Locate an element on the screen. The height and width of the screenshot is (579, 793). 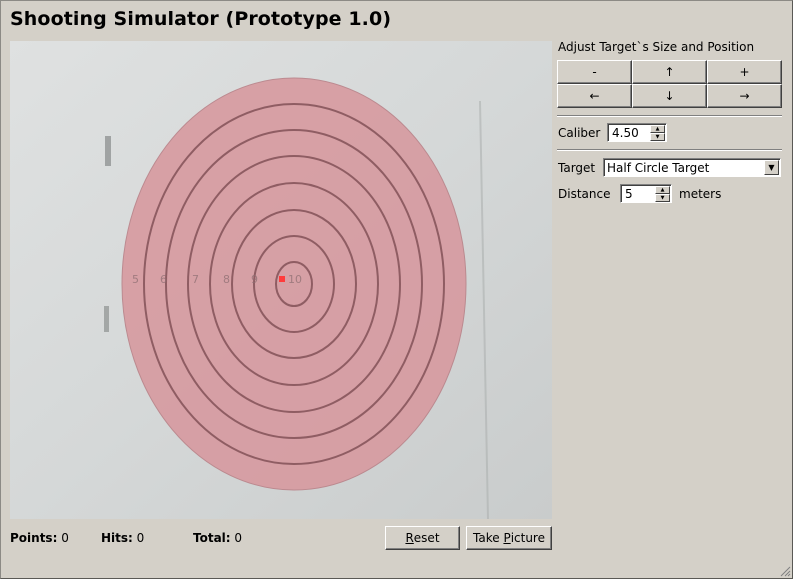
caliber-spinbox: 4.50 ▲ ▼ is located at coordinates (637, 132).